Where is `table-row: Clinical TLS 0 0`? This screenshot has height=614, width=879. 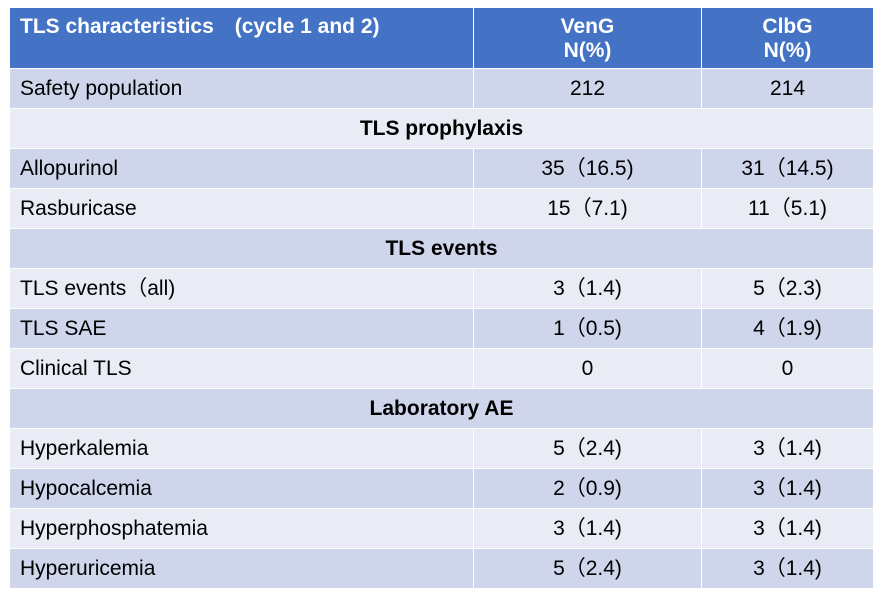
table-row: Clinical TLS 0 0 is located at coordinates (441, 368).